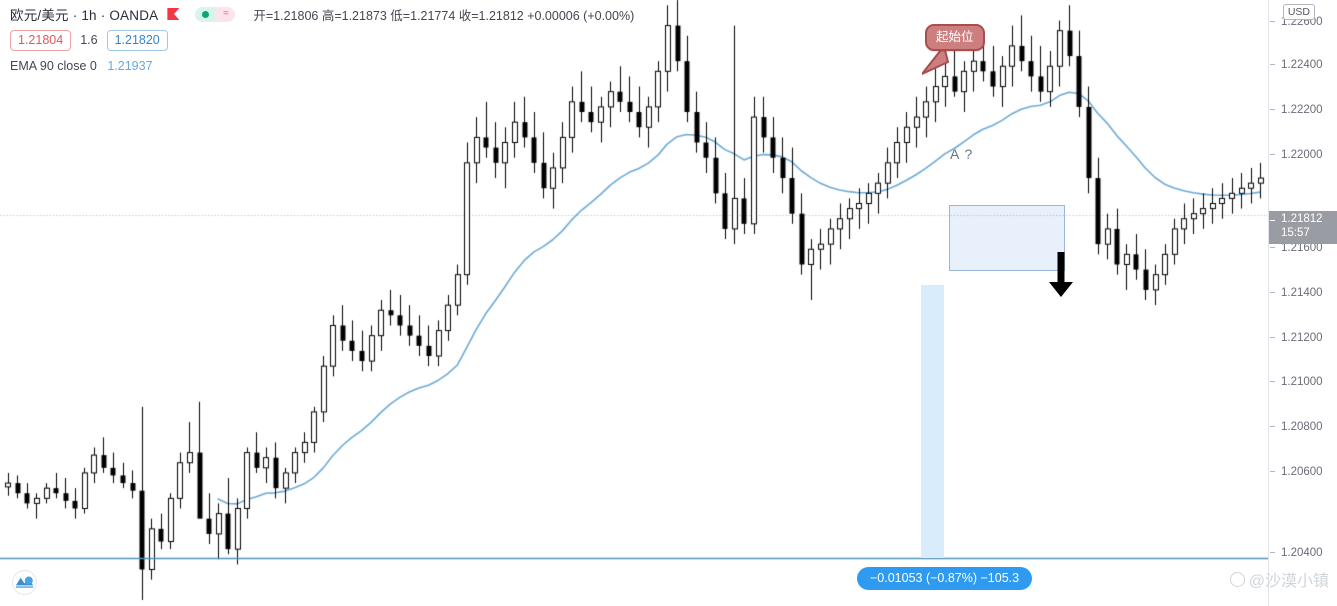 The image size is (1337, 606). I want to click on axis-tick-label: 1.22400, so click(1302, 65).